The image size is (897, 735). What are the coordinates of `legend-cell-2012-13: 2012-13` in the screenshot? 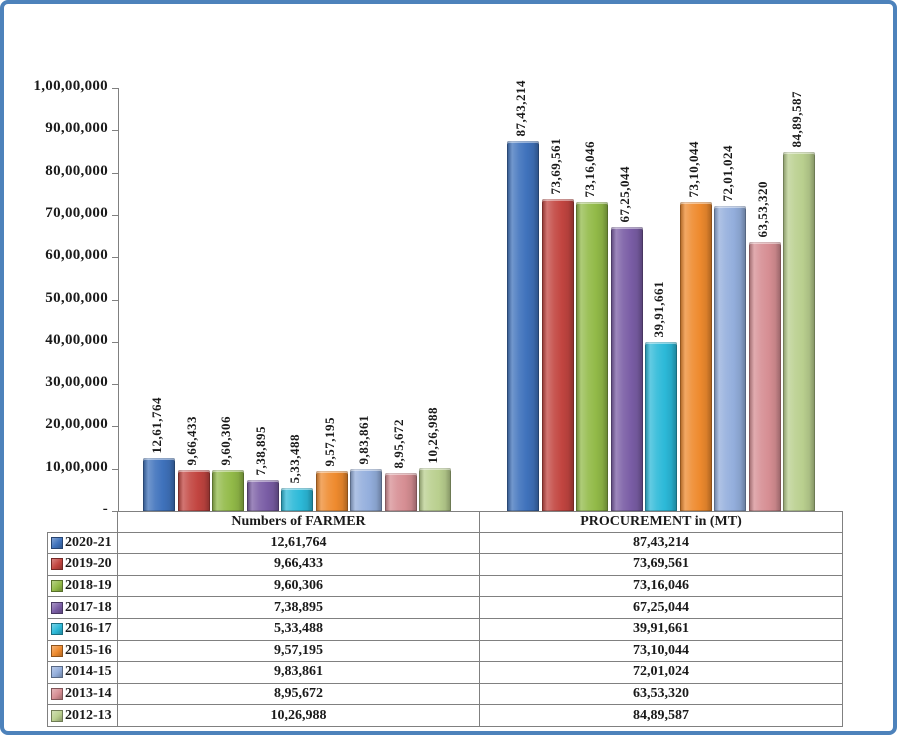 It's located at (82, 716).